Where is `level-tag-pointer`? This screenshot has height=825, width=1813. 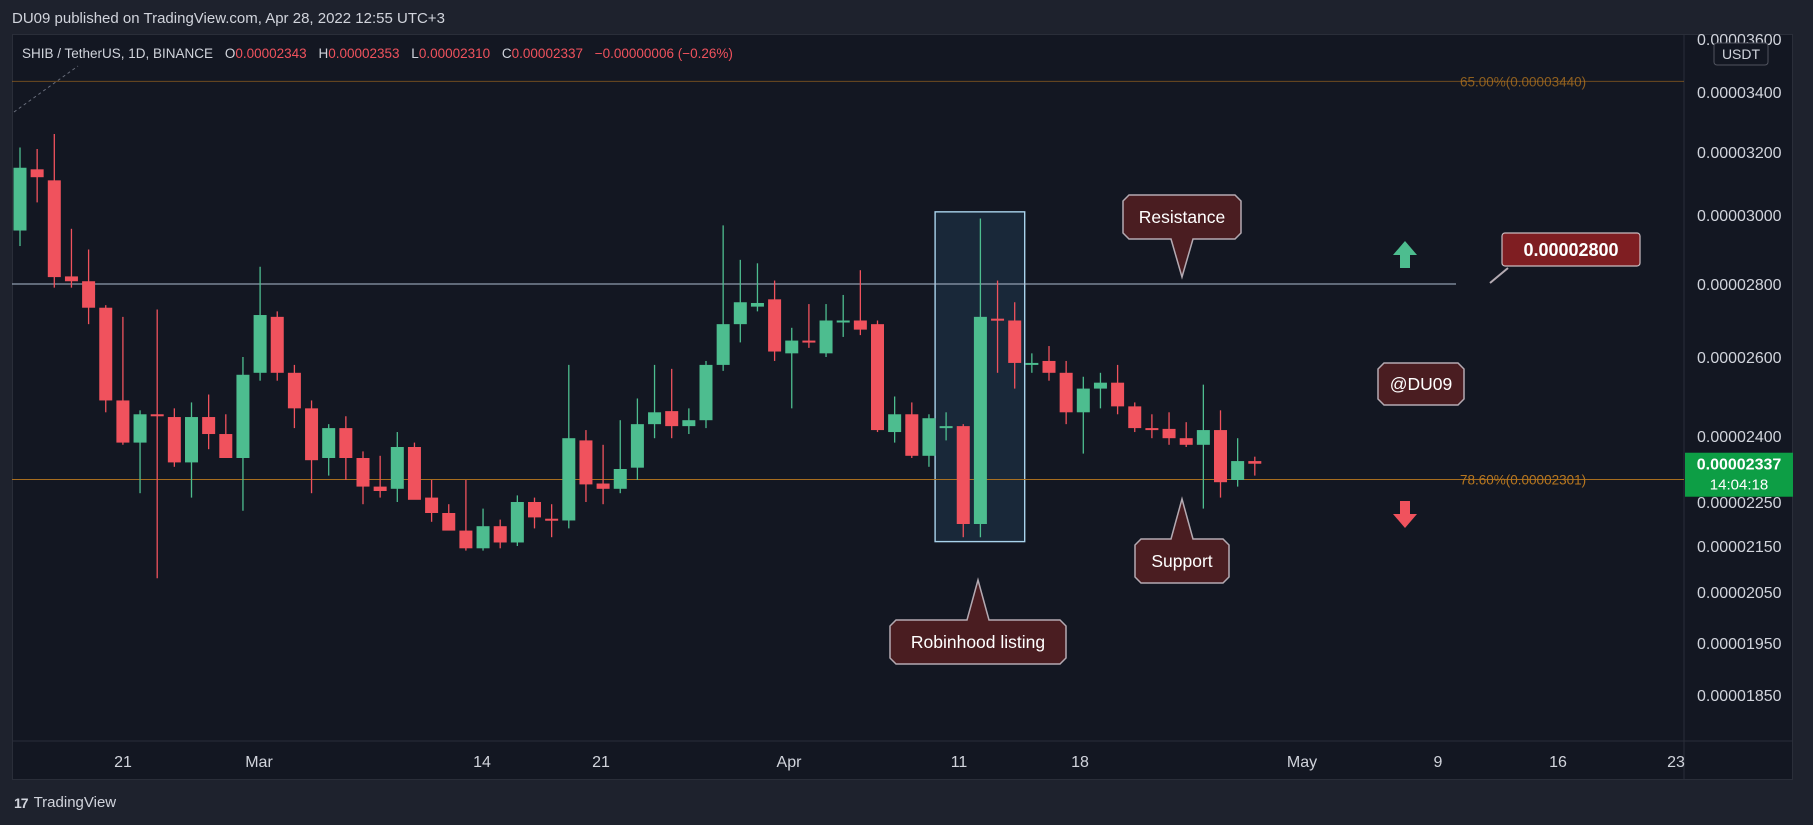
level-tag-pointer is located at coordinates (1499, 275).